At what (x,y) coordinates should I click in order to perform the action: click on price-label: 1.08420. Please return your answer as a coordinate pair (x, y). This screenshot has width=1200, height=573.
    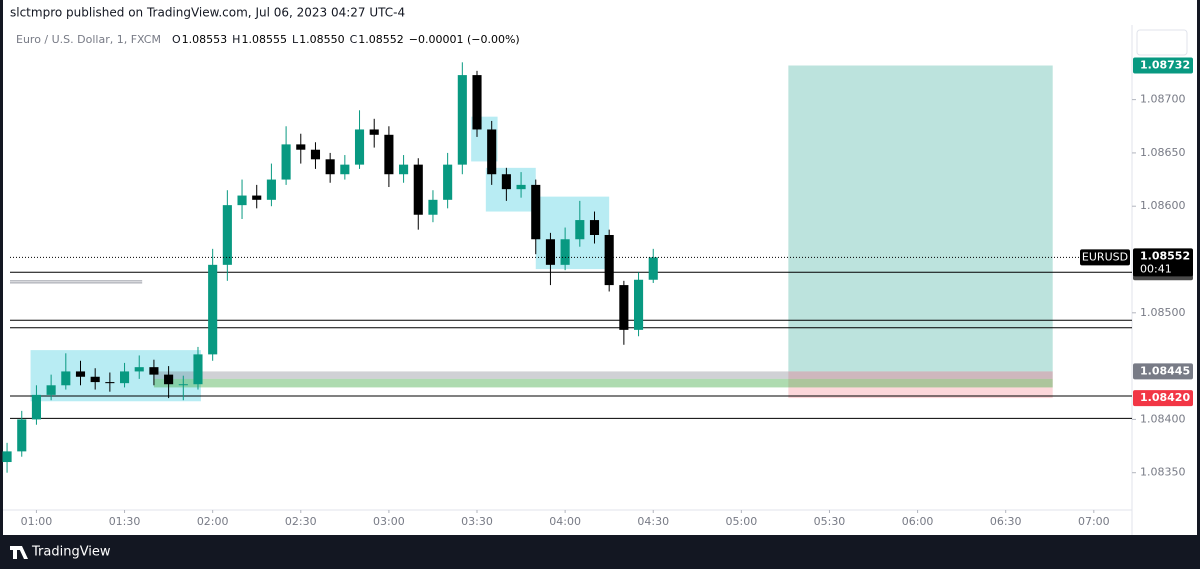
    Looking at the image, I should click on (1165, 397).